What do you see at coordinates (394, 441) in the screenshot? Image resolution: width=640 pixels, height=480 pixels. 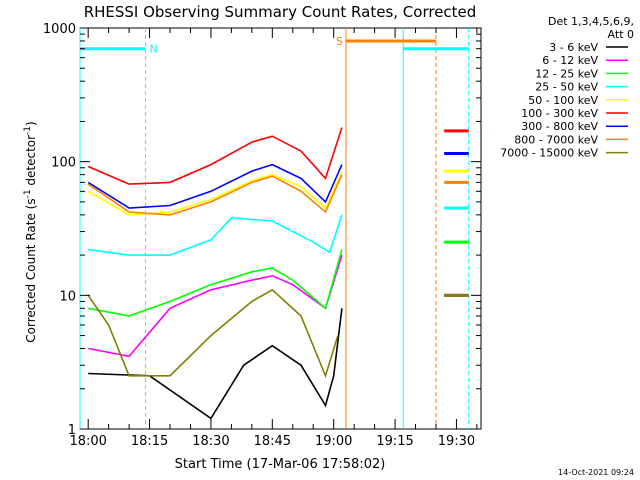 I see `x-tick-label: 19:15` at bounding box center [394, 441].